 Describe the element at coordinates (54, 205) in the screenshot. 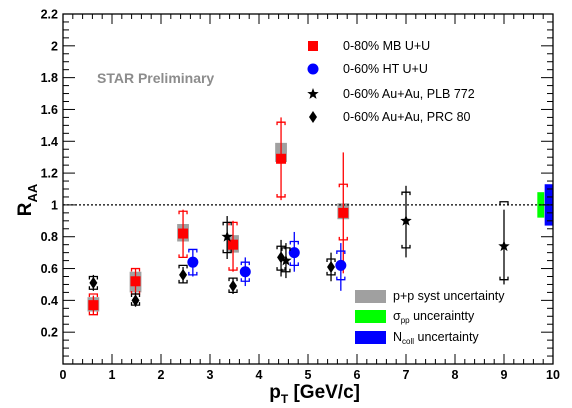

I see `y-tick-label: 1` at that location.